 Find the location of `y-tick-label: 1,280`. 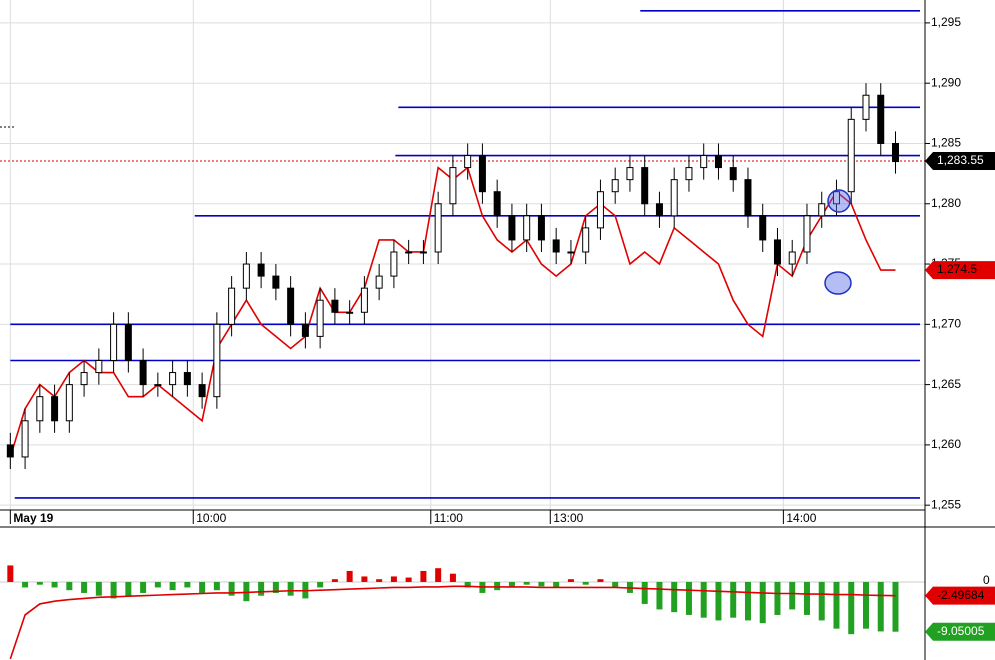

y-tick-label: 1,280 is located at coordinates (946, 203).